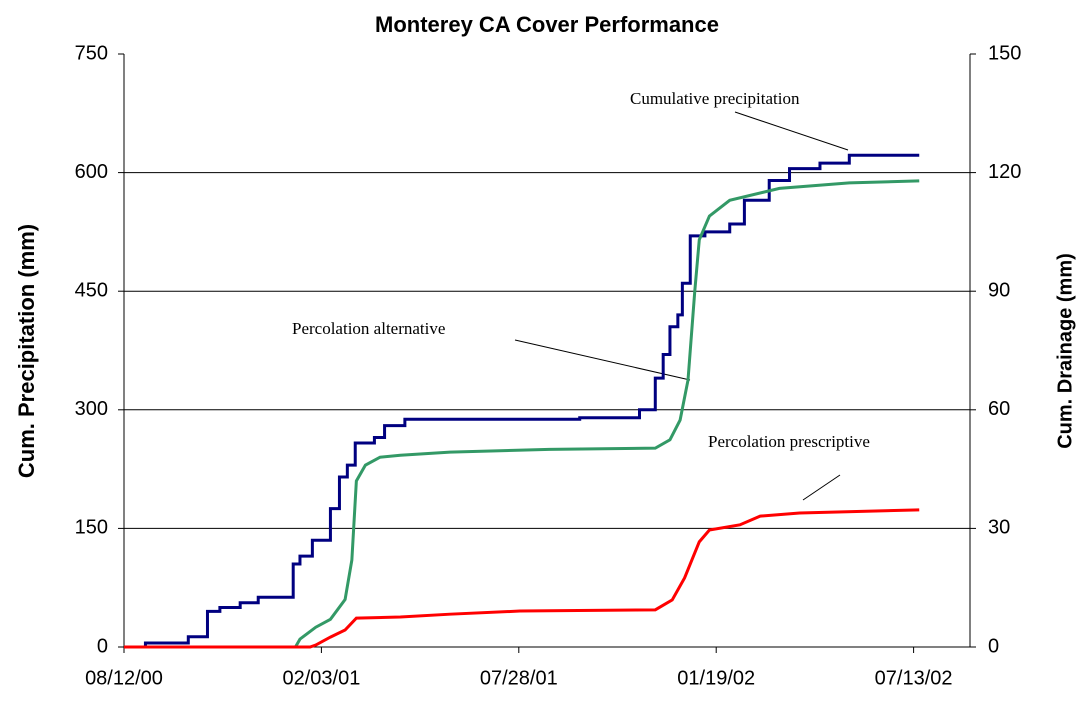 The width and height of the screenshot is (1086, 704). I want to click on y2-tick-label: 0, so click(993, 646).